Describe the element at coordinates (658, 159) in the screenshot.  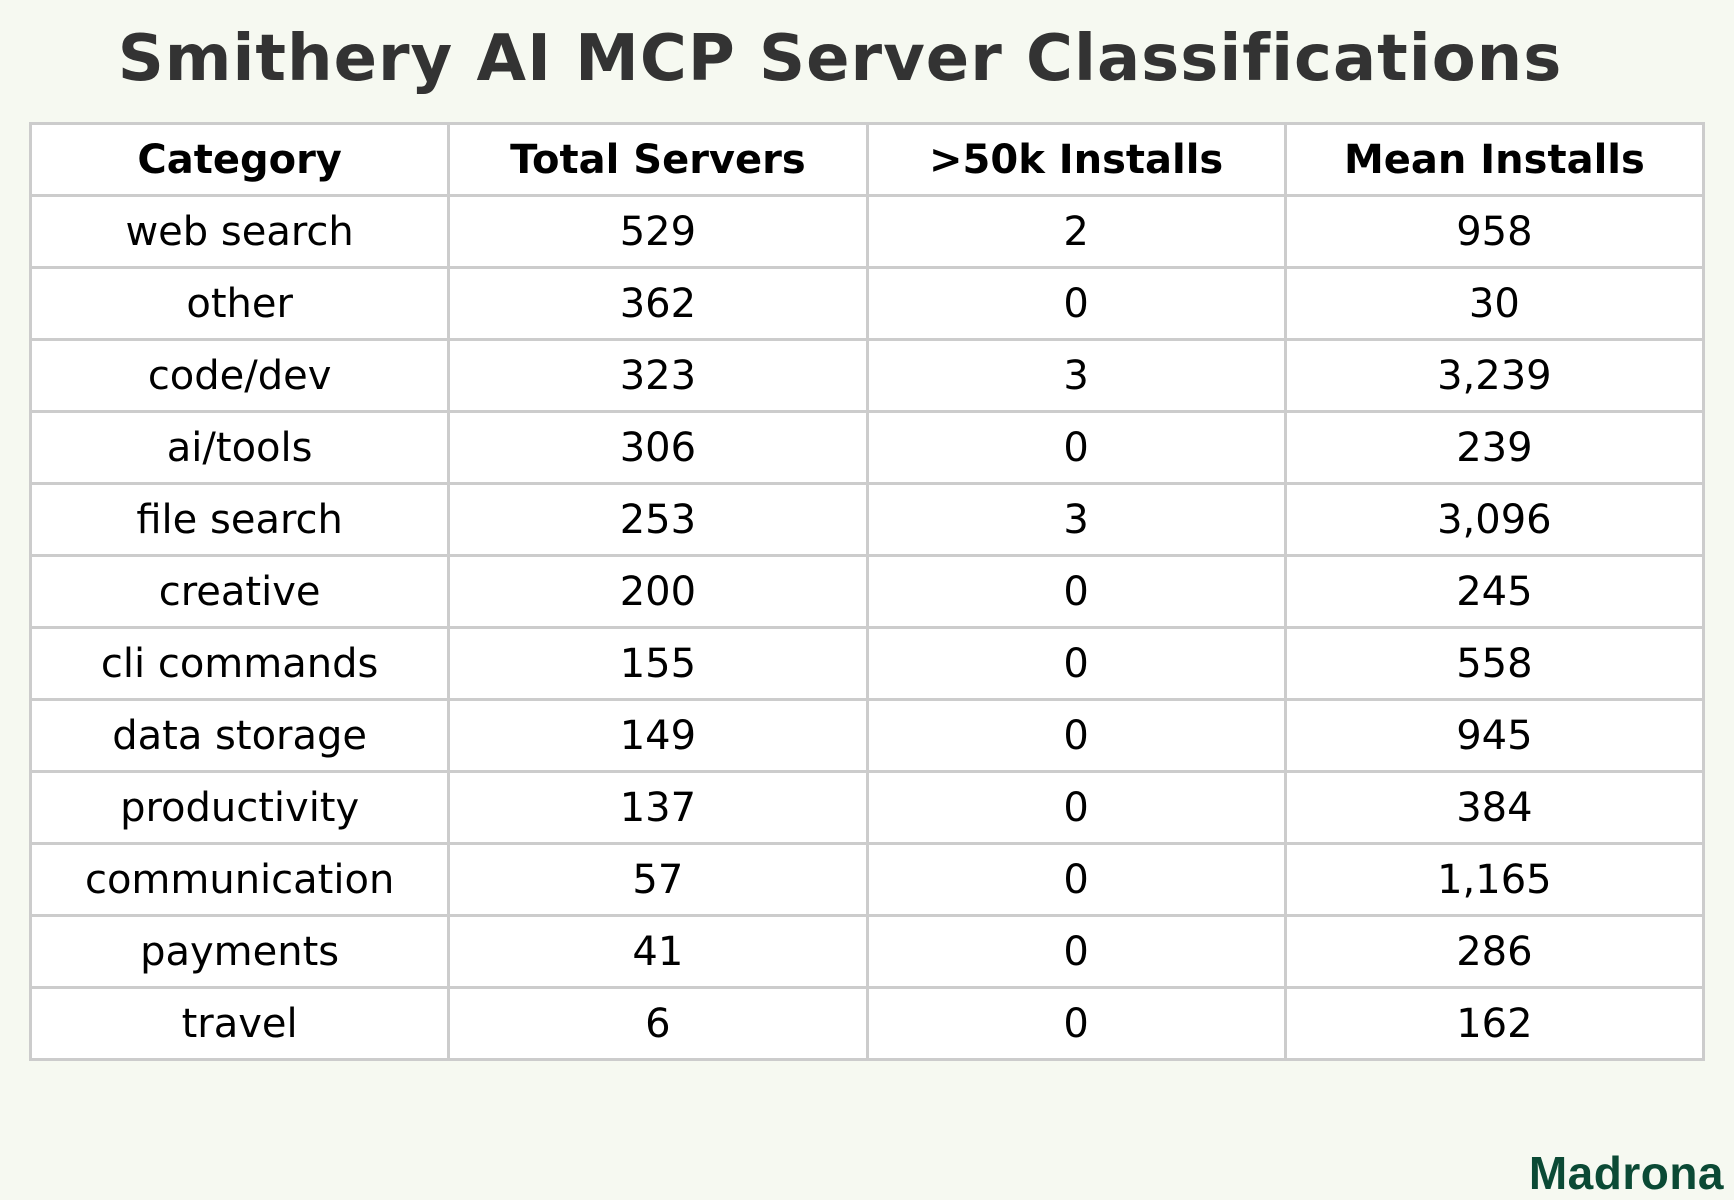
I see `column-header: Total Servers` at that location.